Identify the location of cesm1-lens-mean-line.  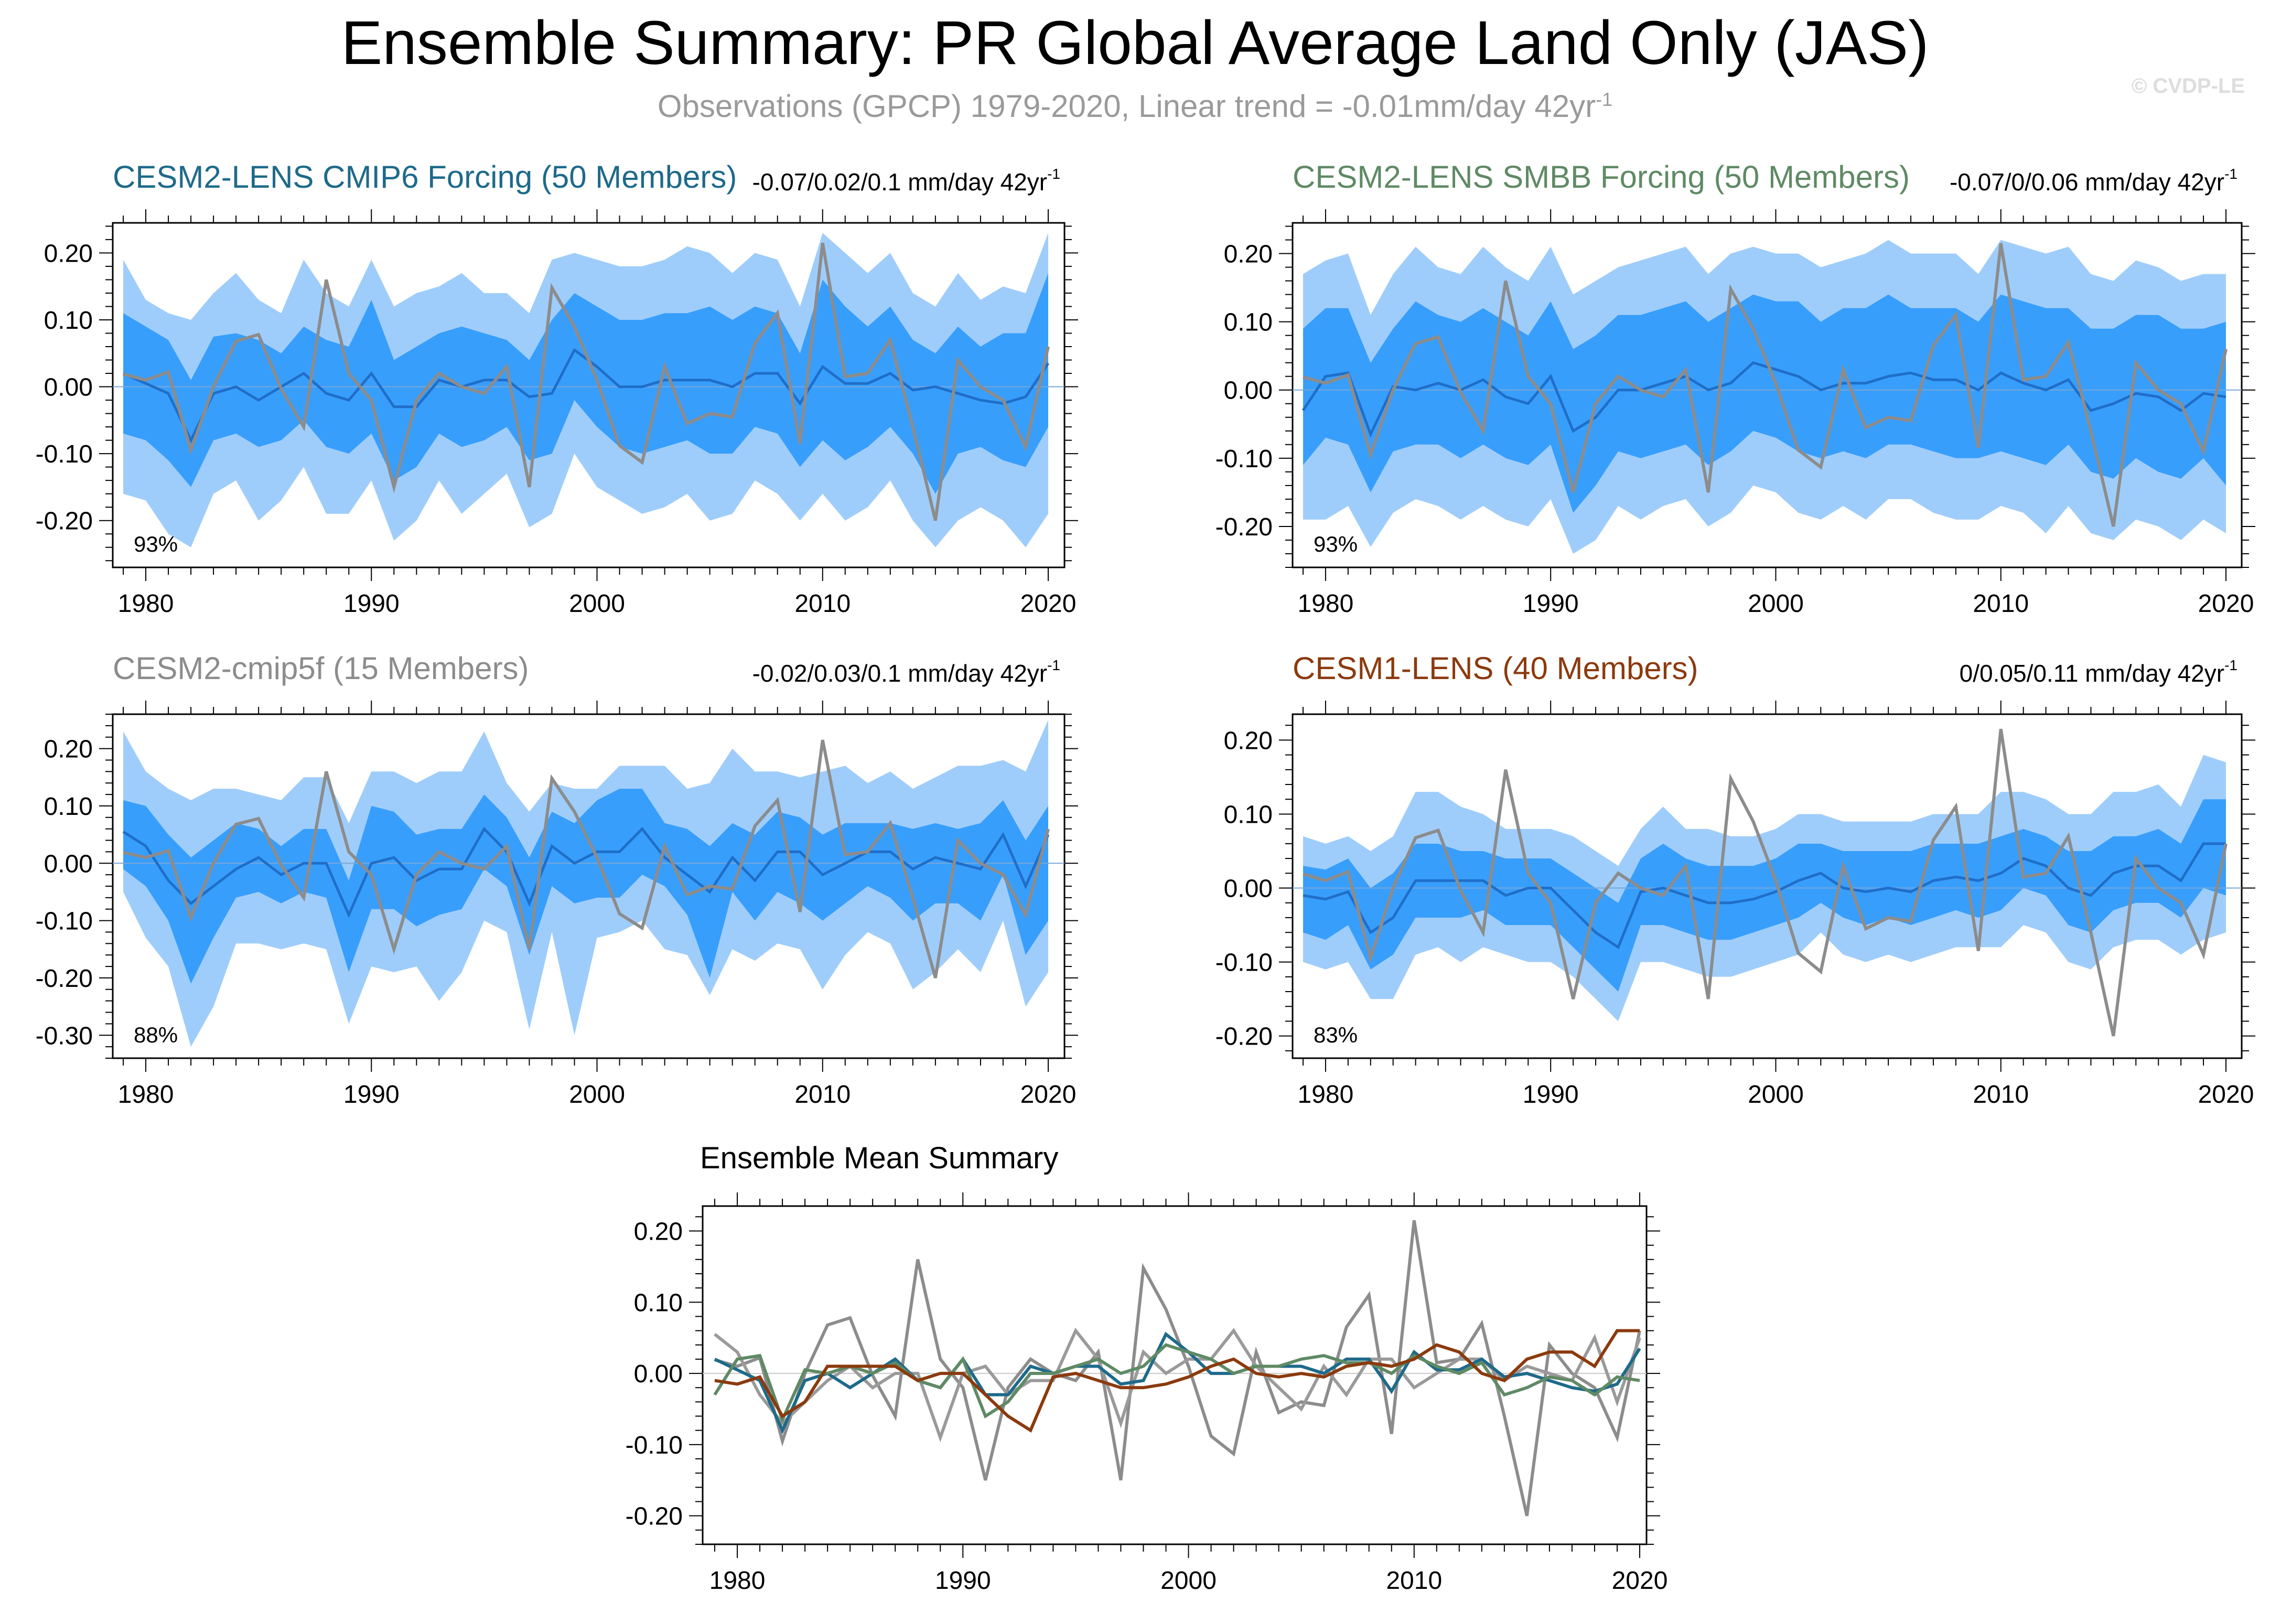
(1177, 1381).